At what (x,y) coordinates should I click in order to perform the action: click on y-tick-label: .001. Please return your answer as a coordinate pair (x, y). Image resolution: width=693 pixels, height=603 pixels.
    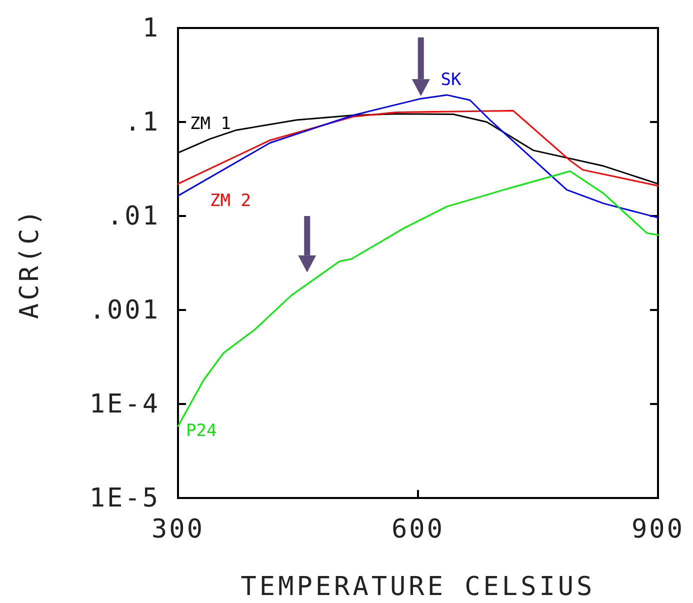
    Looking at the image, I should click on (124, 310).